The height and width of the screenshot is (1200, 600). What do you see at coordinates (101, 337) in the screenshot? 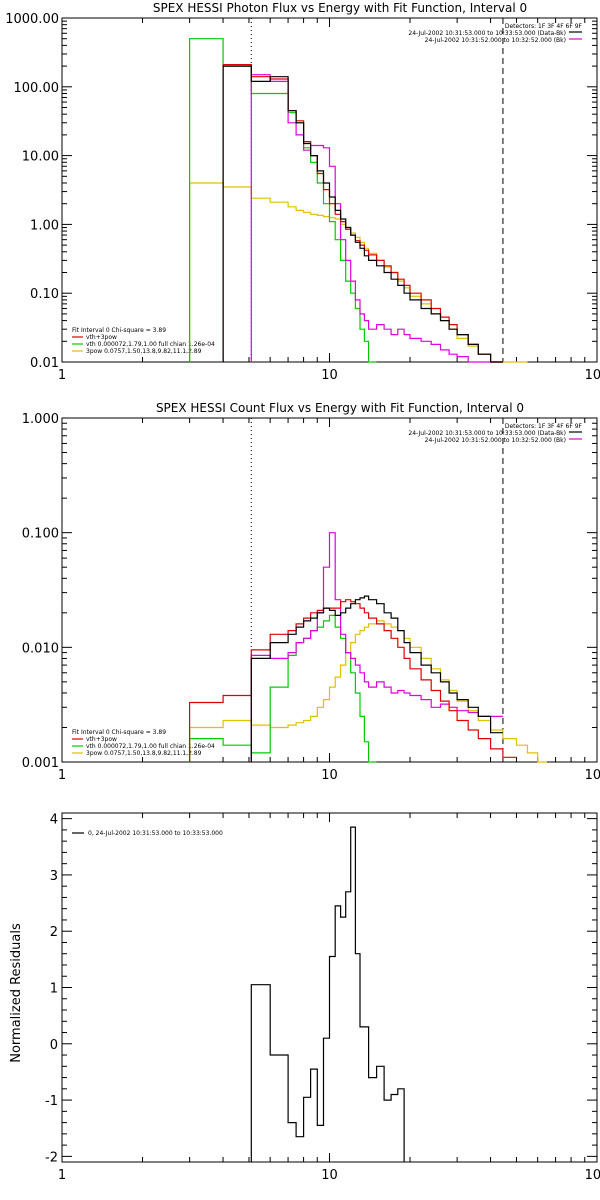
I see `photon-legend-total: vth+3pow` at bounding box center [101, 337].